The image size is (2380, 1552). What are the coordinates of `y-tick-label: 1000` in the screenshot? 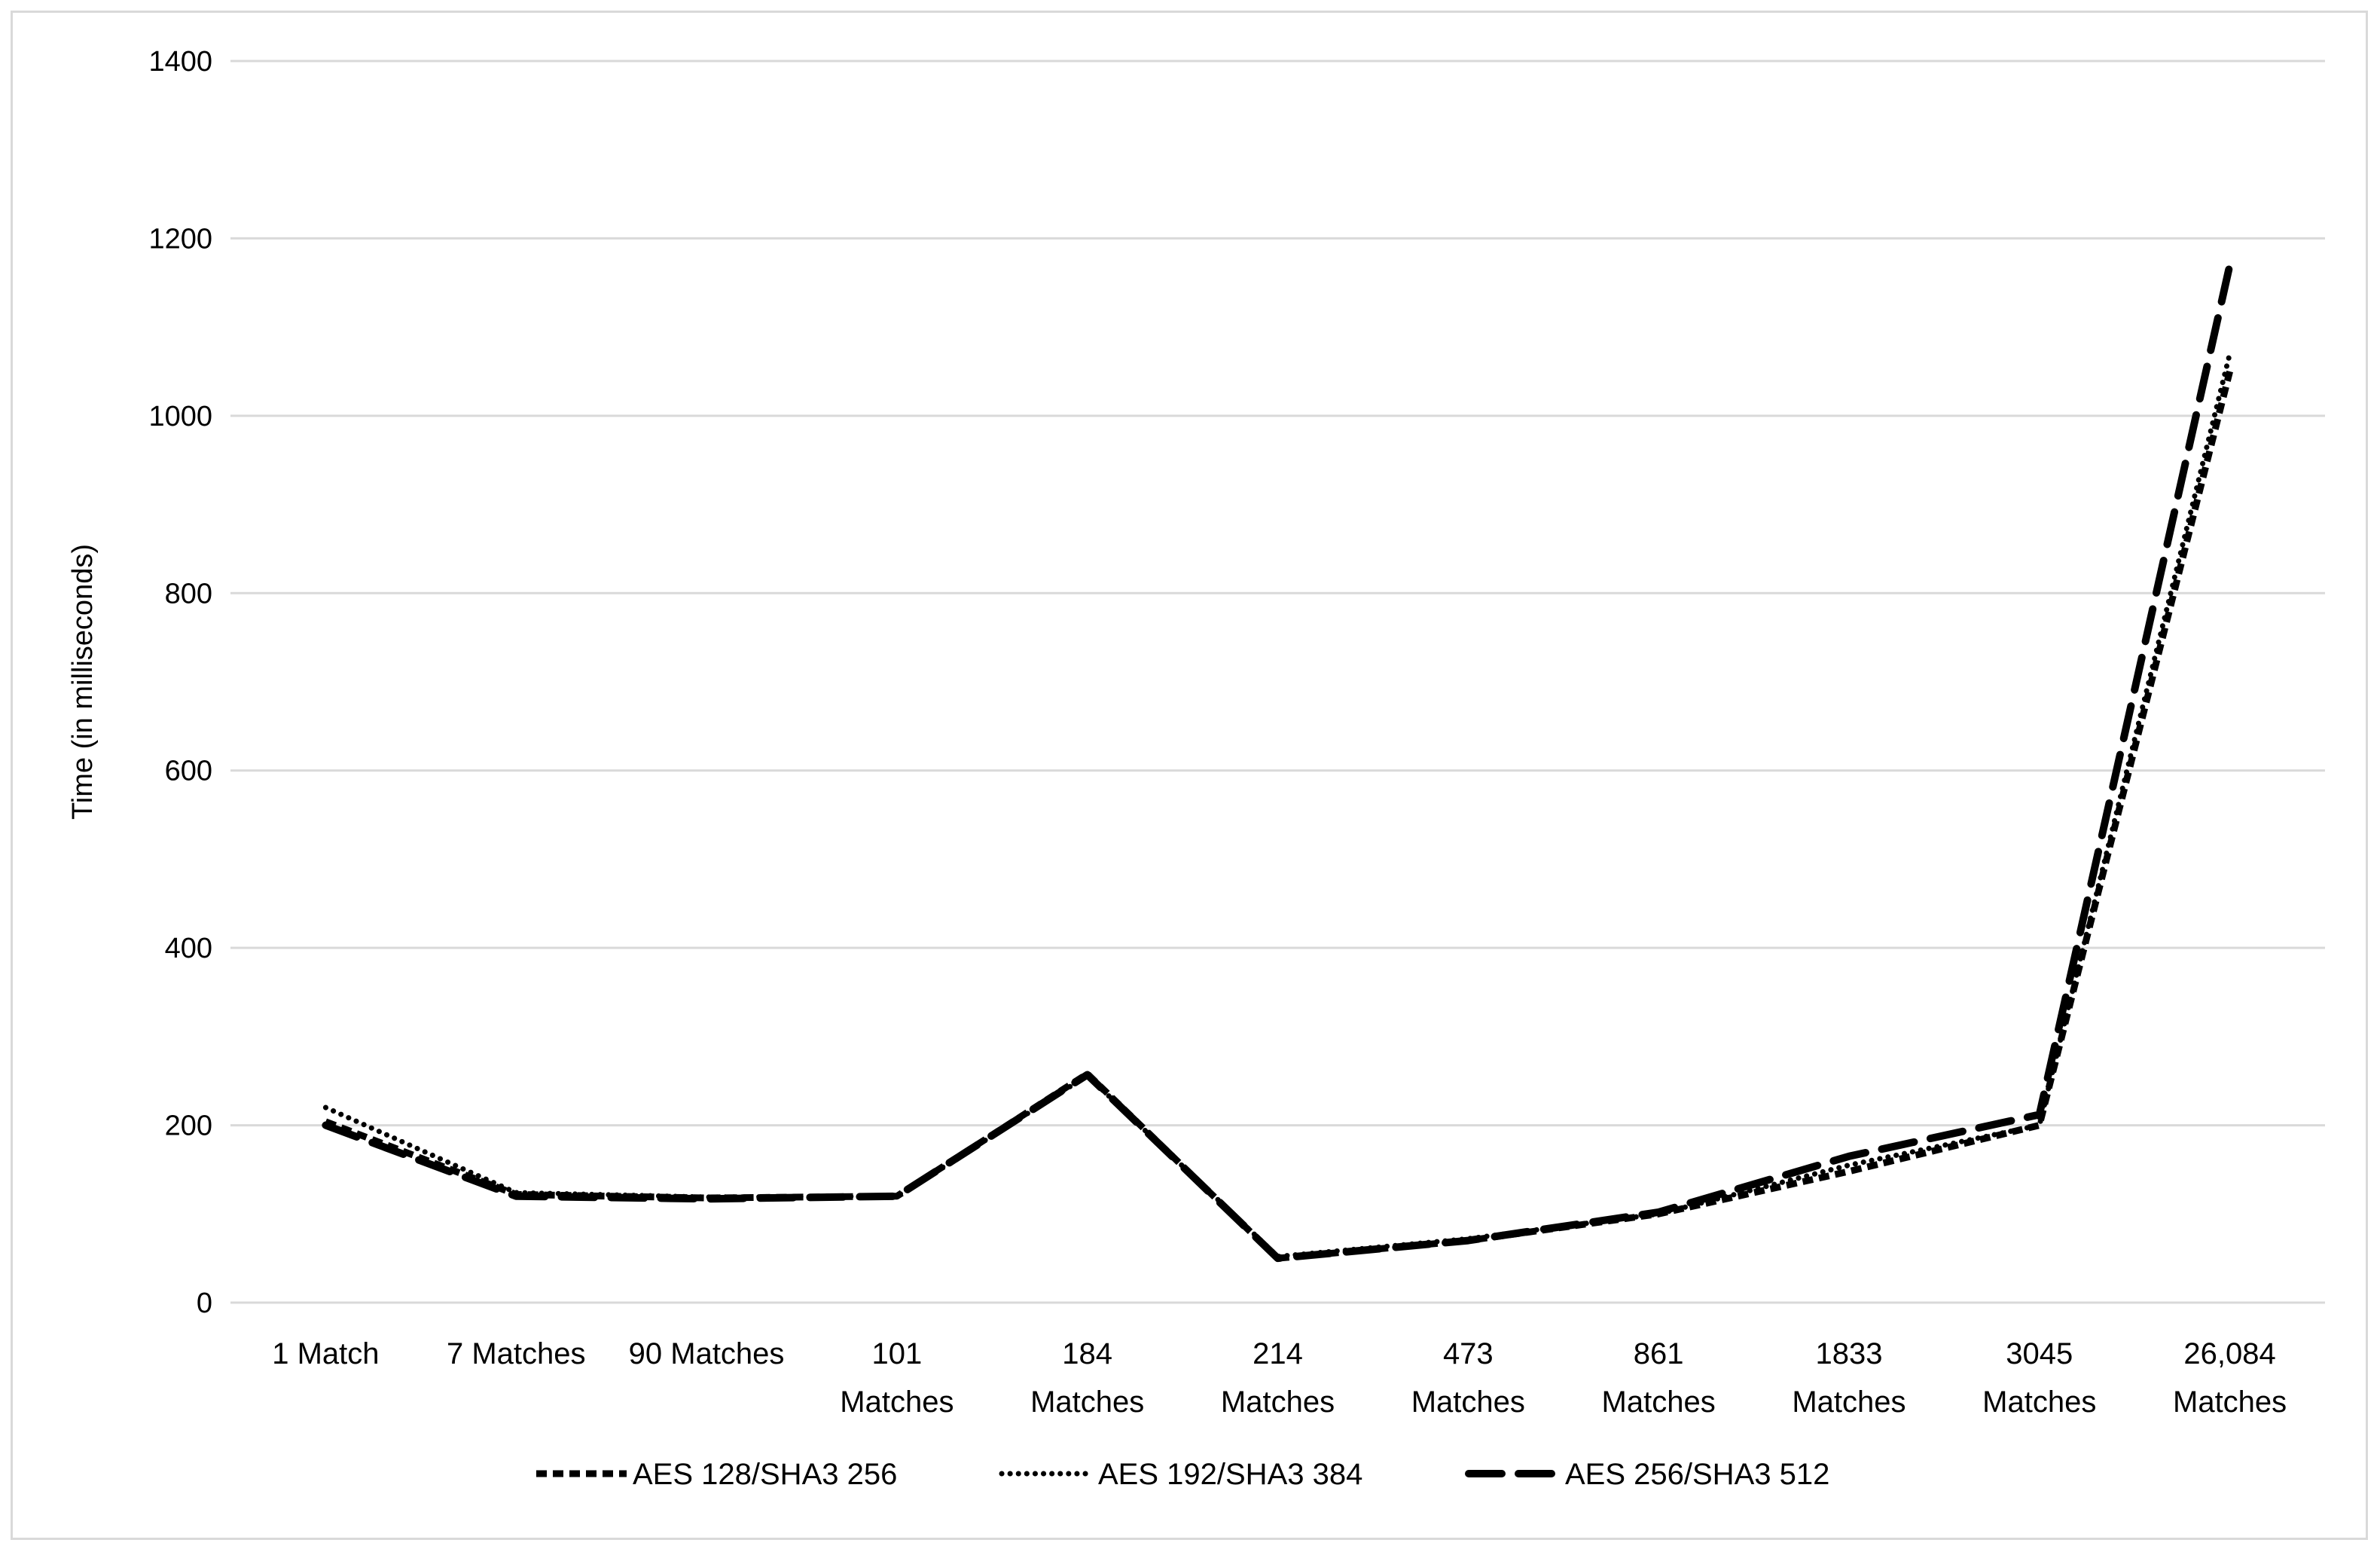 It's located at (180, 416).